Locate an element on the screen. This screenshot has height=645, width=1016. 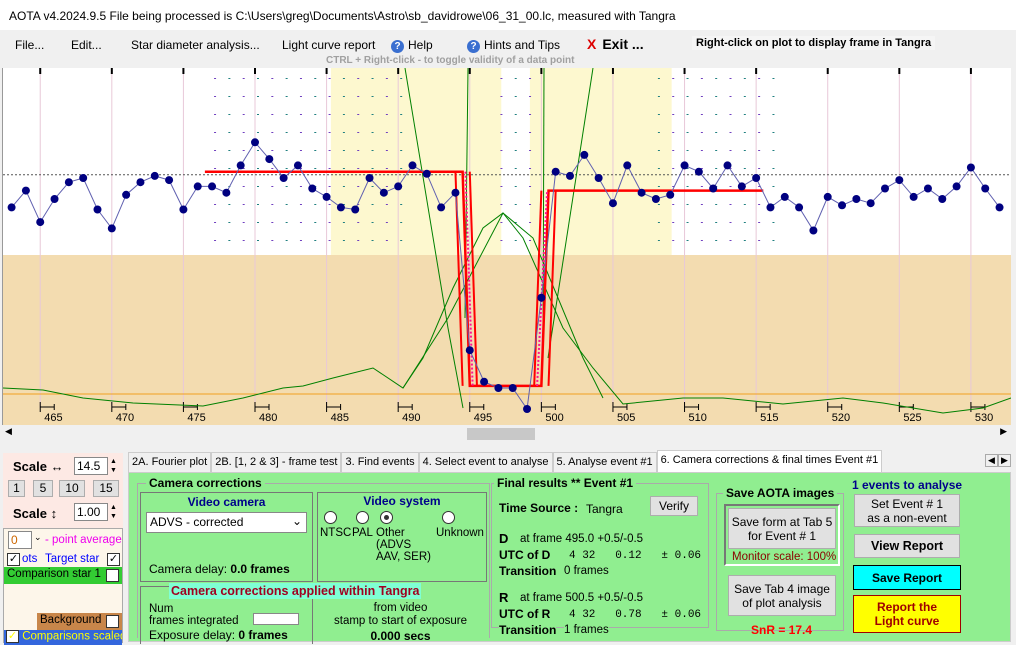
comparison-star-1-checkbox is located at coordinates (112, 575).